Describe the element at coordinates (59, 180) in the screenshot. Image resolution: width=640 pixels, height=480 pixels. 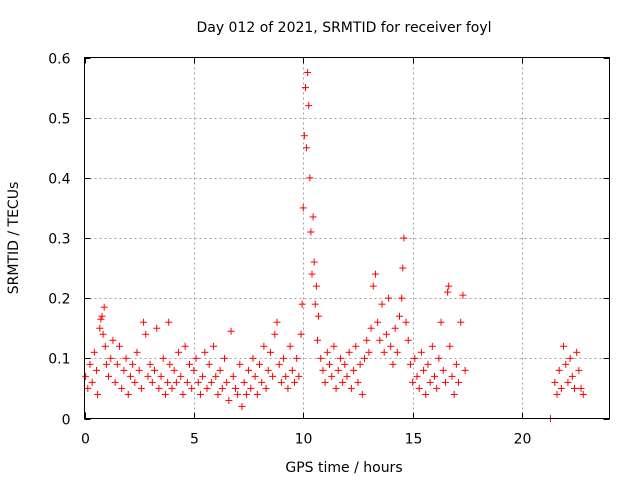
I see `y-tick-label: 0.4` at that location.